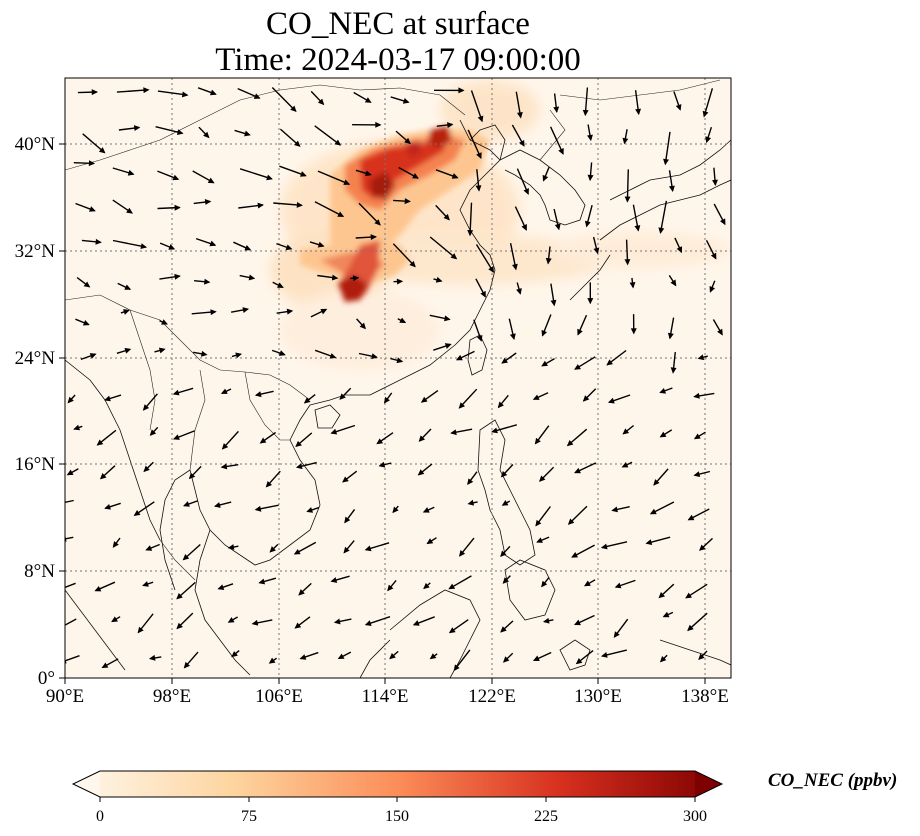 The height and width of the screenshot is (836, 920). What do you see at coordinates (705, 696) in the screenshot?
I see `lon-tick-label: 138°E` at bounding box center [705, 696].